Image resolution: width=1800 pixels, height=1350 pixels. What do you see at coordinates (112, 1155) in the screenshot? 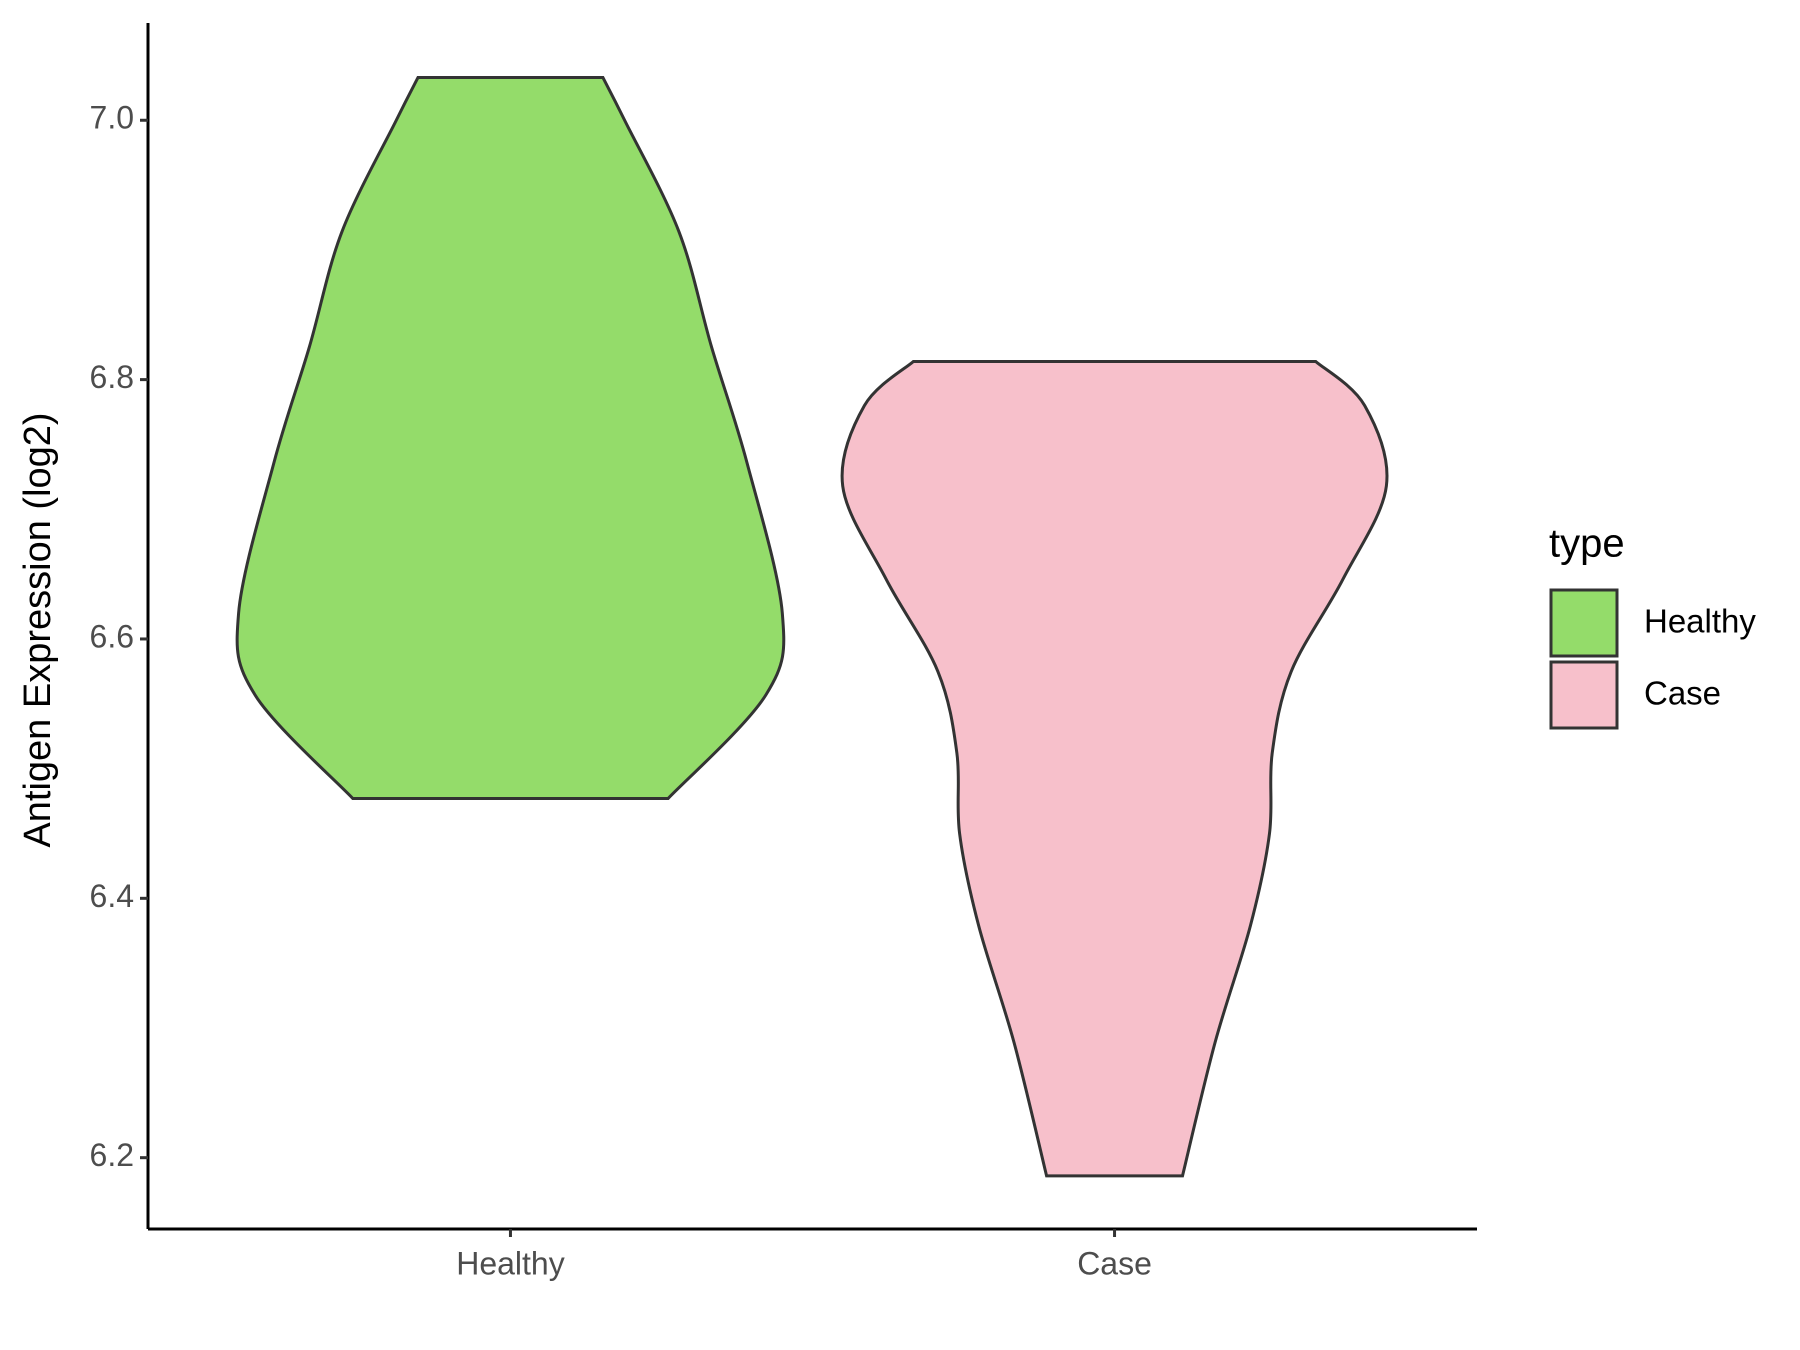
I see `y-tick-label: 6.2` at bounding box center [112, 1155].